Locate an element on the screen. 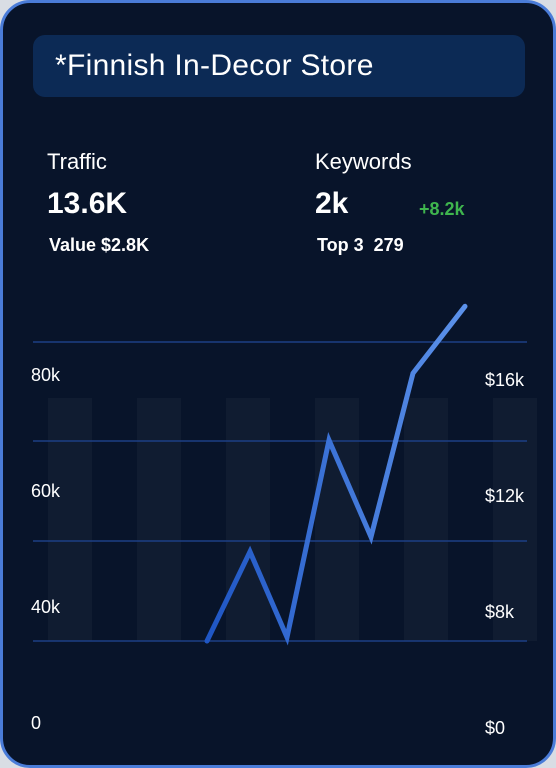 This screenshot has height=768, width=556. right-tick-label: $12k is located at coordinates (505, 496).